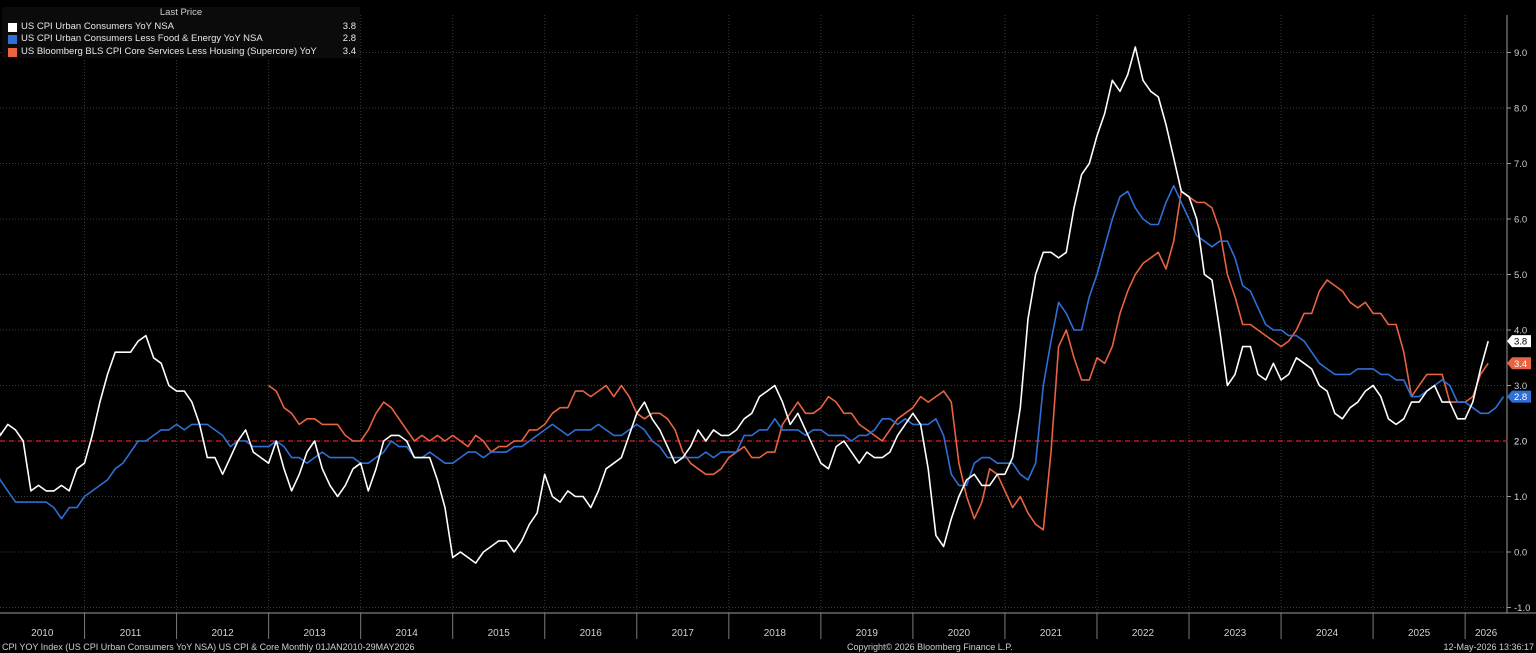 The height and width of the screenshot is (653, 1536). Describe the element at coordinates (1520, 109) in the screenshot. I see `y-tick-label: 8.0` at that location.